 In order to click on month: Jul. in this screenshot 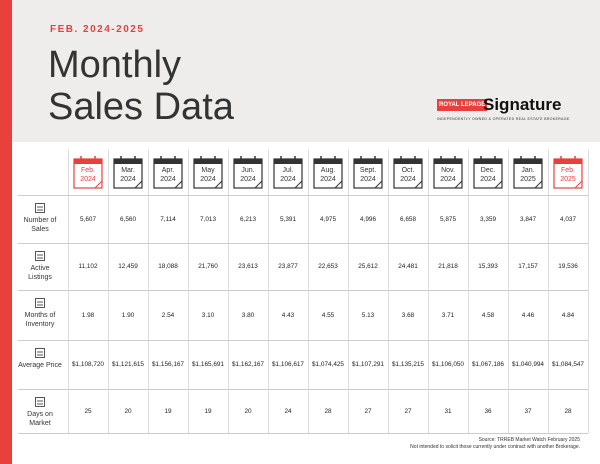, I will do `click(288, 170)`.